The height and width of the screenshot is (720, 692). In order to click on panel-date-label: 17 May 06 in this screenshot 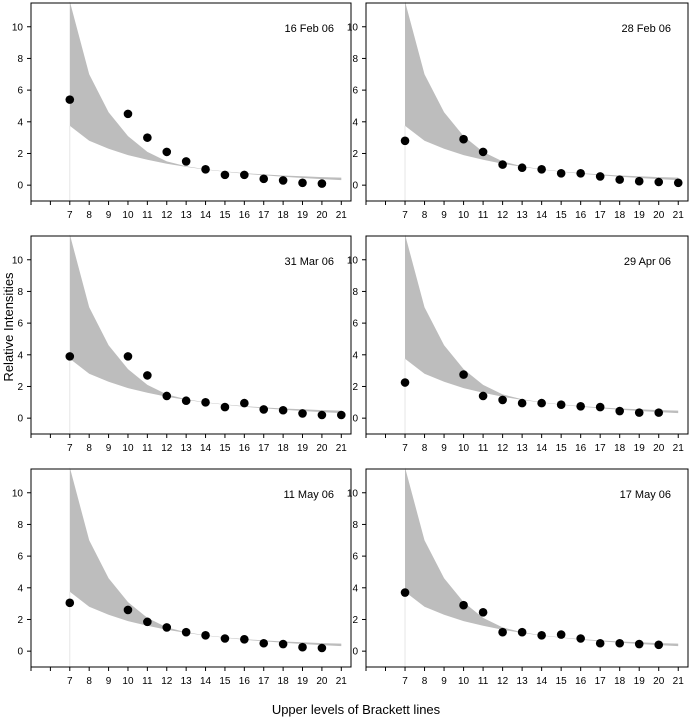, I will do `click(645, 495)`.